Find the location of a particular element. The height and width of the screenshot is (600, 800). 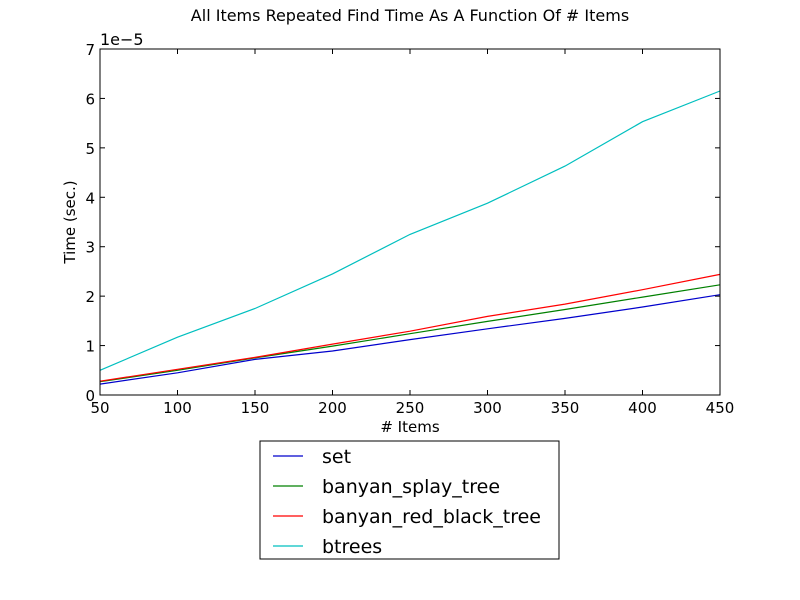

x-tick-label: 300 is located at coordinates (487, 408).